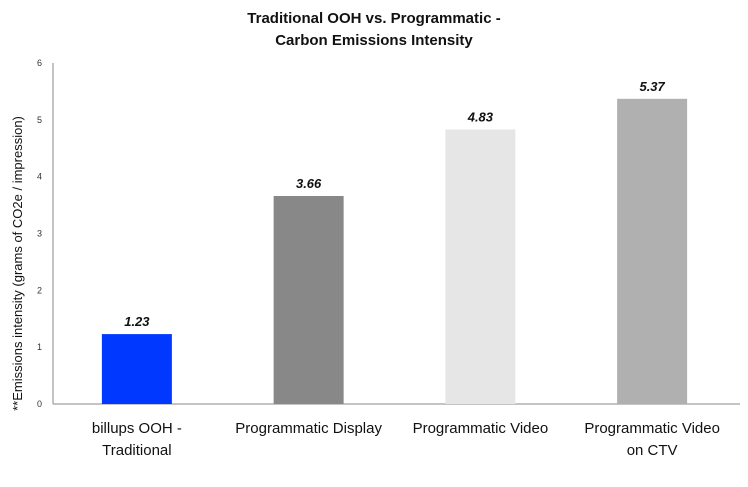 Image resolution: width=748 pixels, height=487 pixels. Describe the element at coordinates (480, 116) in the screenshot. I see `data-label: 4.83` at that location.